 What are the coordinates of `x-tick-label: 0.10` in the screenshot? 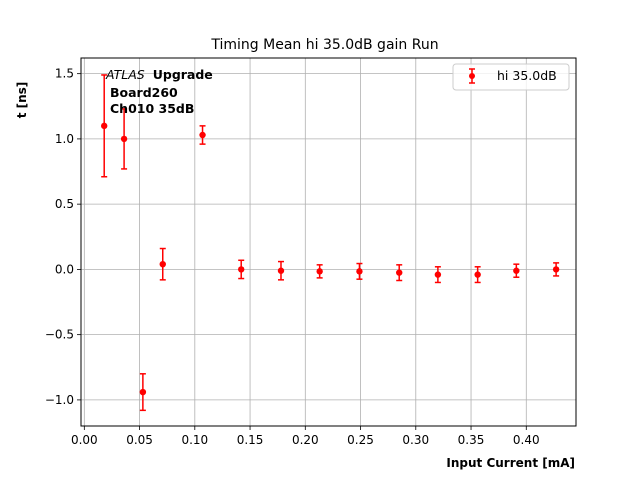 It's located at (194, 440).